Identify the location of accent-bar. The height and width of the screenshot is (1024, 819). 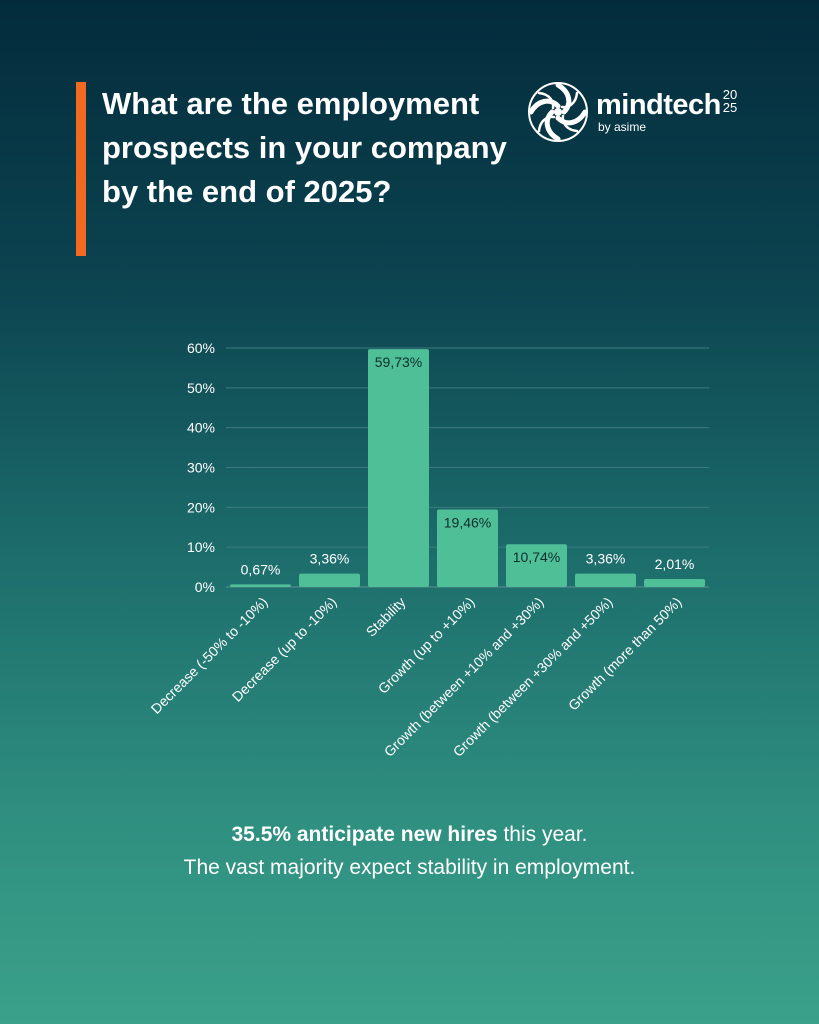
(81, 169).